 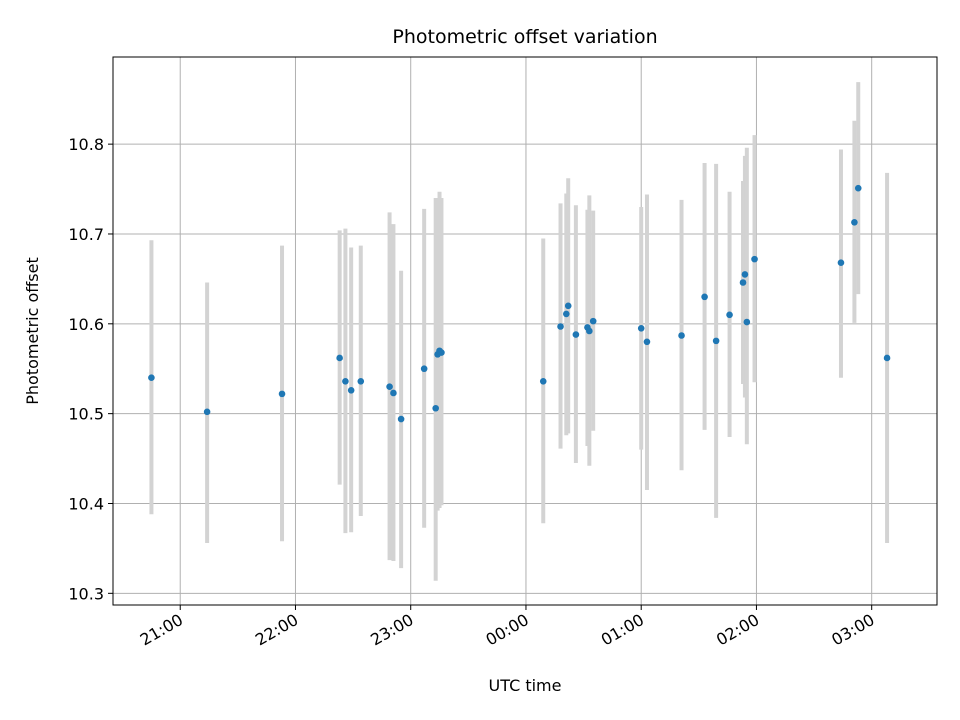 What do you see at coordinates (86, 414) in the screenshot?
I see `y-tick-label: 10.5` at bounding box center [86, 414].